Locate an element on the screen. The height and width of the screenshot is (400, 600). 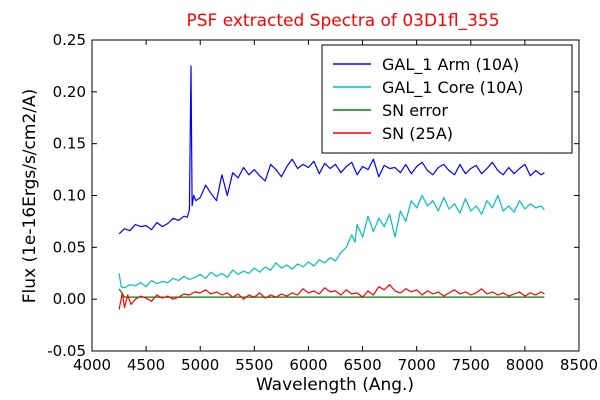
x-tick-label: 4000 is located at coordinates (92, 365).